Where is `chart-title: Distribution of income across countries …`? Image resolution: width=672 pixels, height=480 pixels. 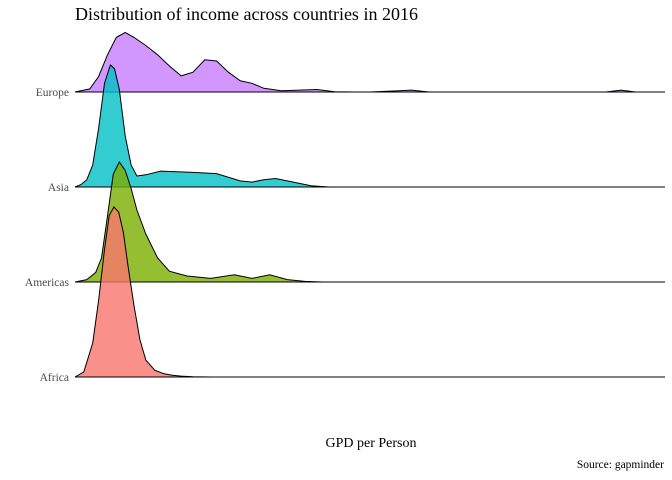
chart-title: Distribution of income across countries … is located at coordinates (246, 14).